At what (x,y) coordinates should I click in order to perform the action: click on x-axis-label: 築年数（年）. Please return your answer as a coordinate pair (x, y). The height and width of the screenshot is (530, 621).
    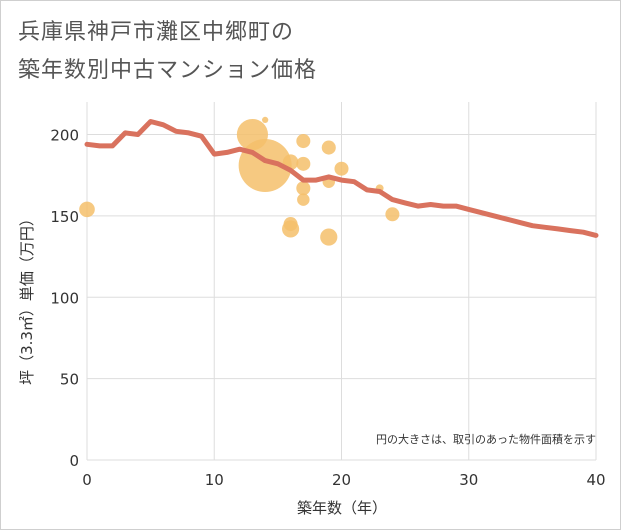
    Looking at the image, I should click on (342, 508).